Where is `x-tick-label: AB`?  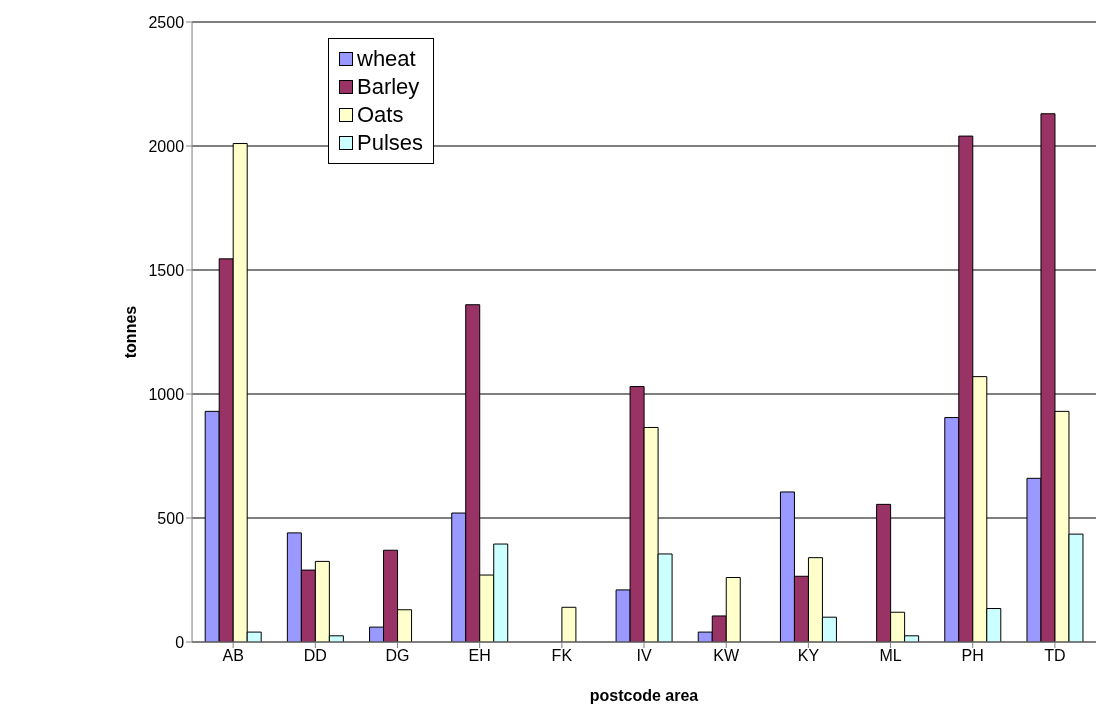 x-tick-label: AB is located at coordinates (233, 656).